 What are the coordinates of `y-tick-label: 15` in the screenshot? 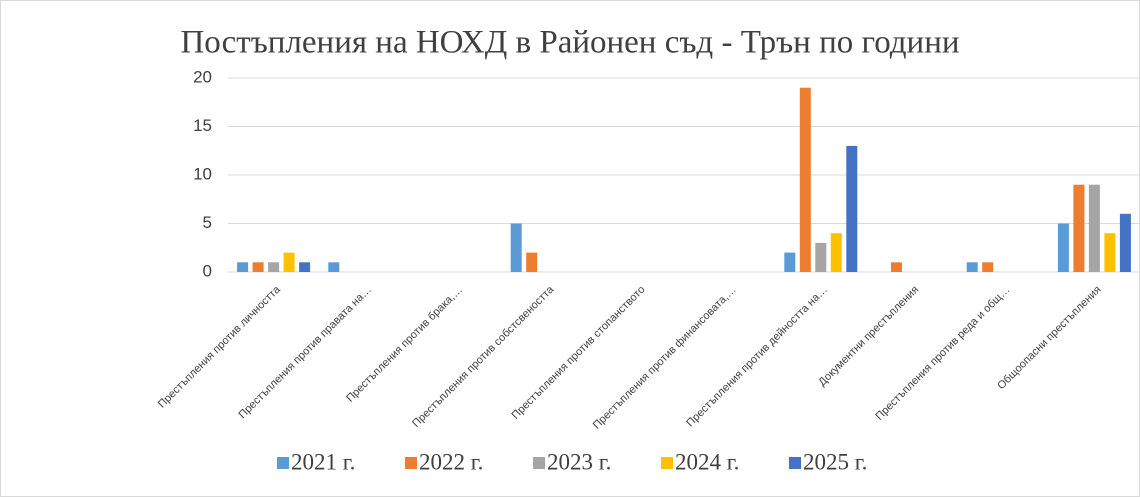 It's located at (202, 125).